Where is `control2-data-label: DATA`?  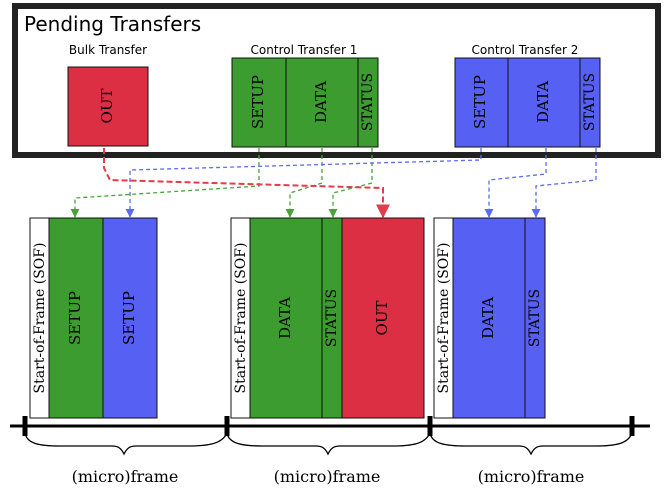 control2-data-label: DATA is located at coordinates (543, 102).